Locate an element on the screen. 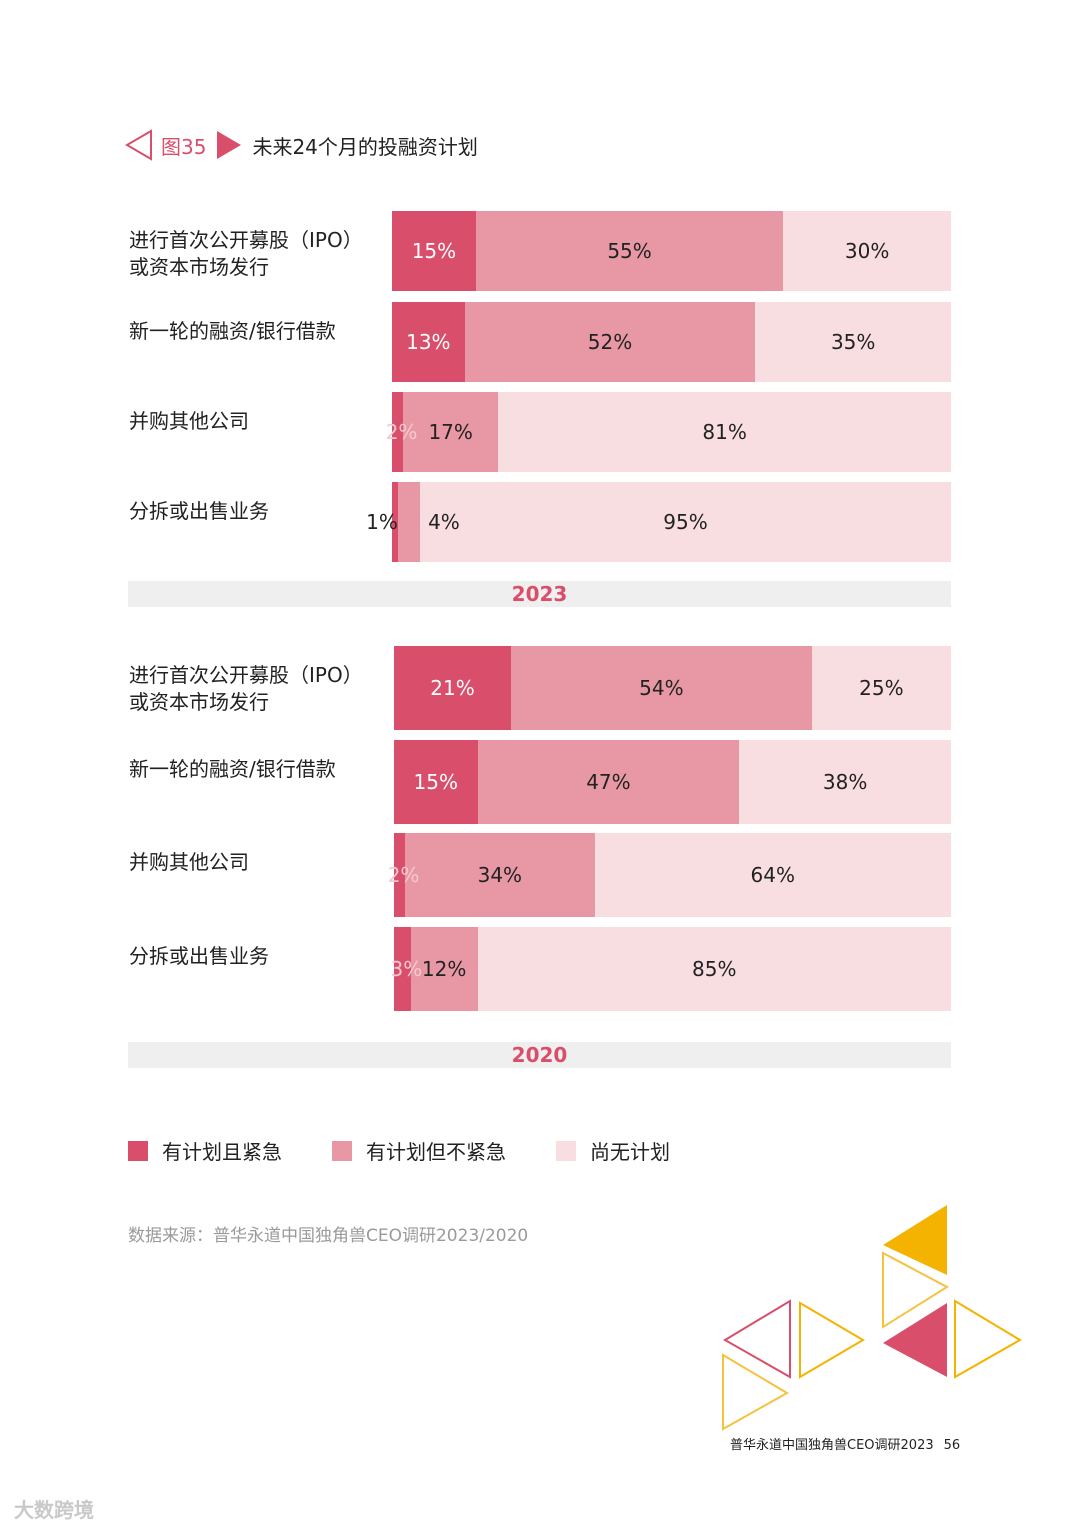 The image size is (1080, 1527). bar-label-layer: 15% 55% 30% is located at coordinates (671, 251).